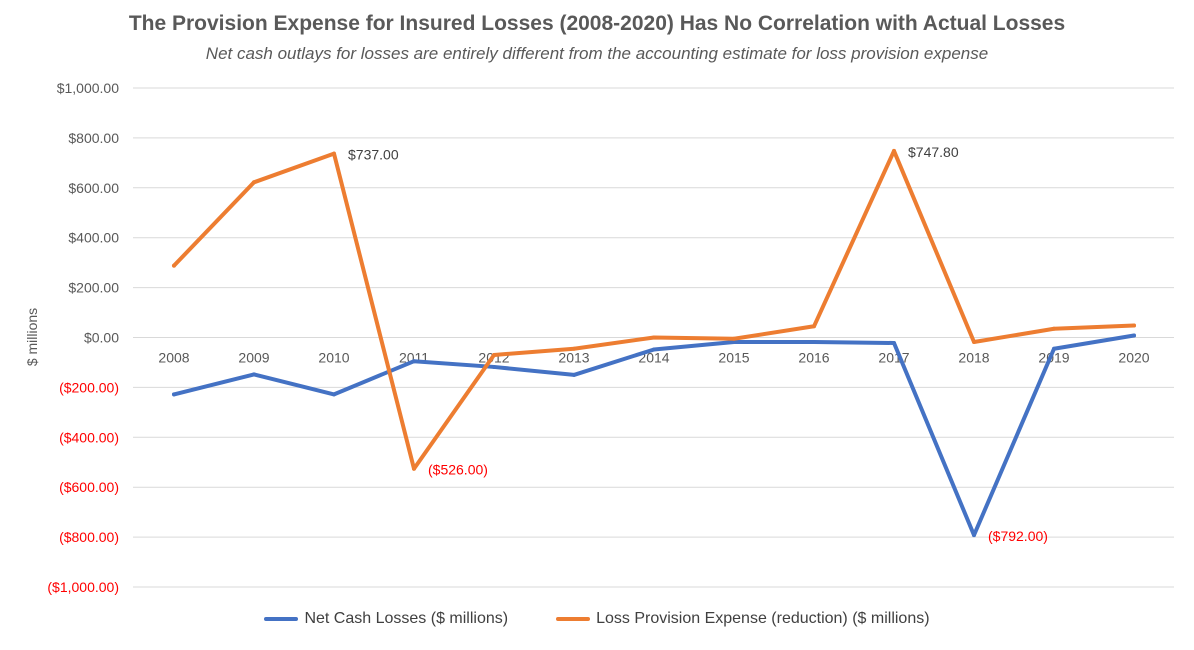  What do you see at coordinates (458, 470) in the screenshot?
I see `data-label: ($526.00)` at bounding box center [458, 470].